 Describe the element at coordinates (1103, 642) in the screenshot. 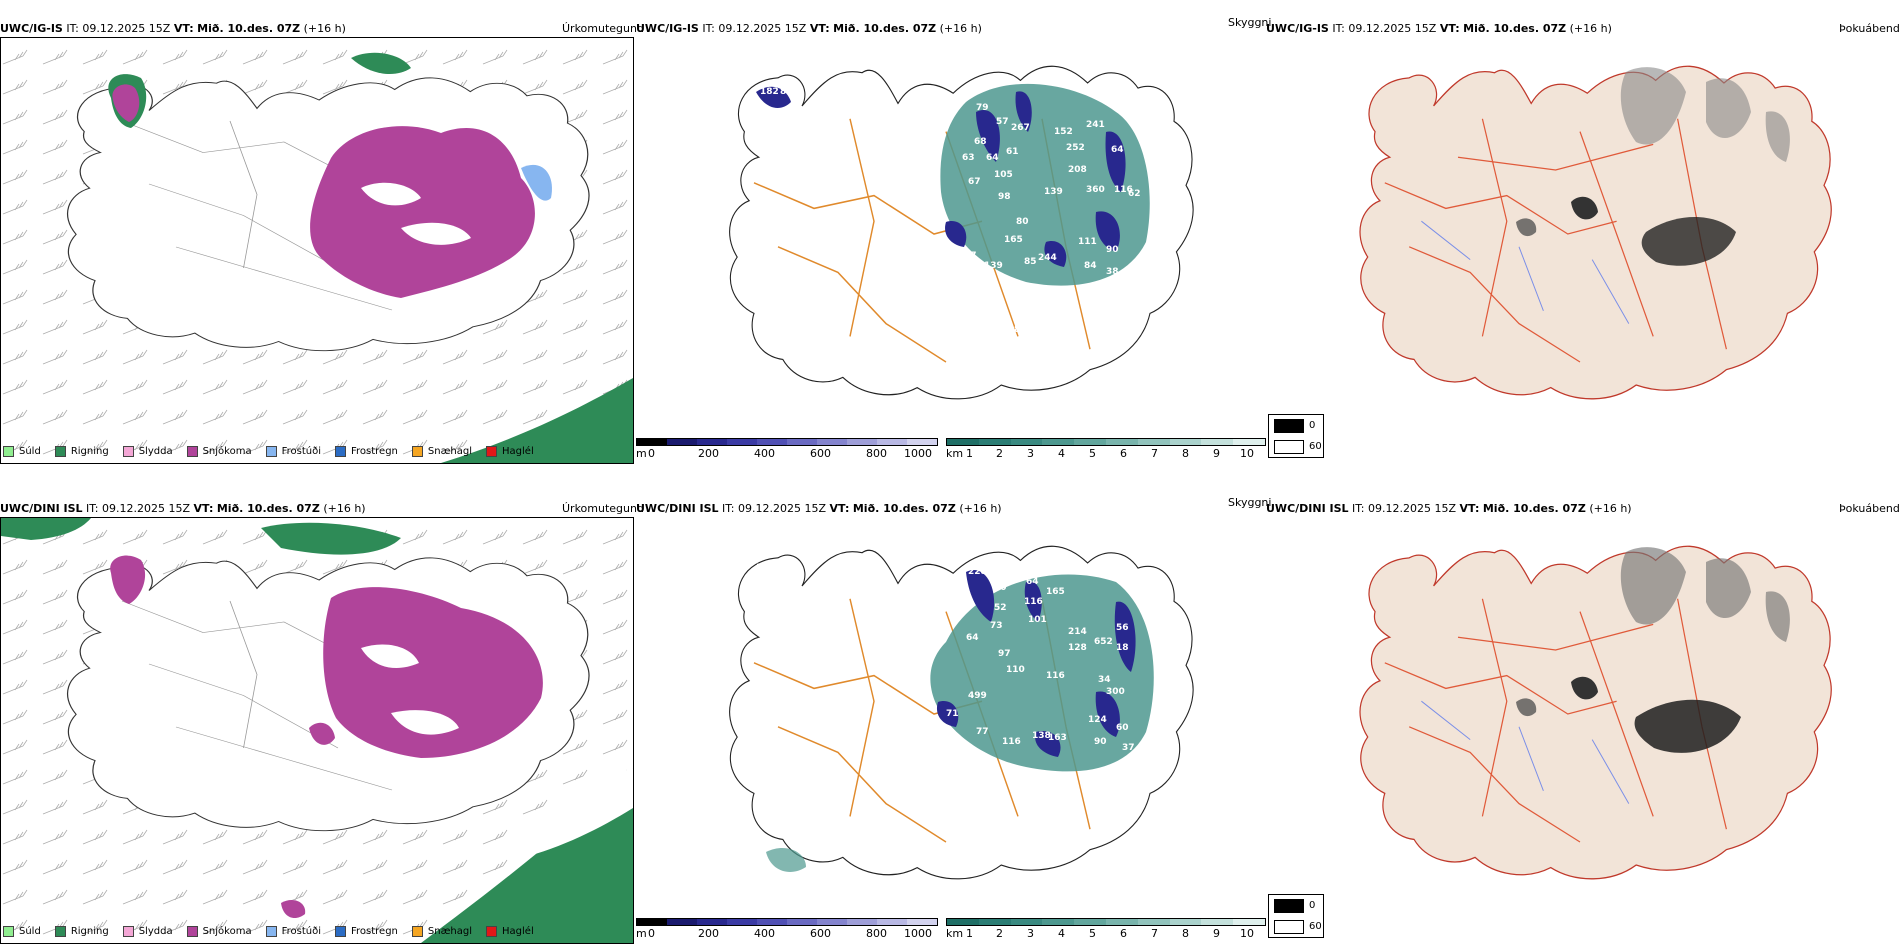

I see `vis-num: 652` at that location.